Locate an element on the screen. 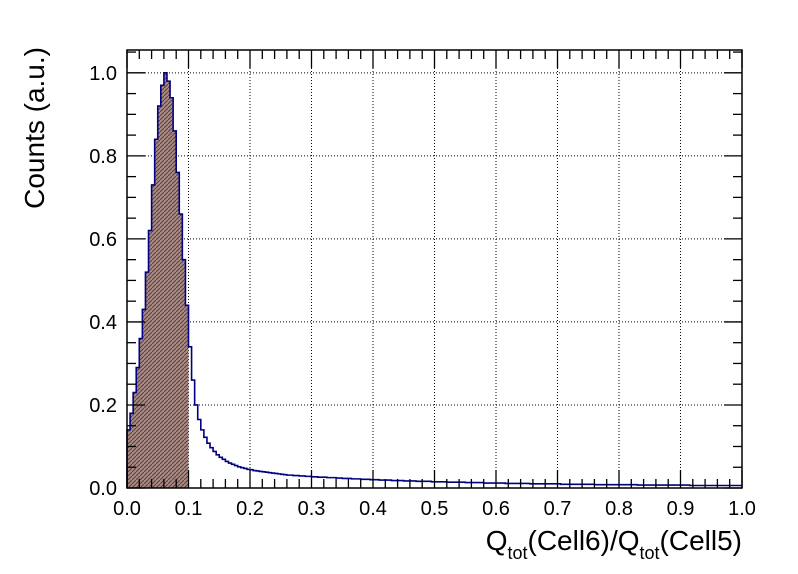 Image resolution: width=798 pixels, height=574 pixels. x-tick-label: 0.0 is located at coordinates (127, 509).